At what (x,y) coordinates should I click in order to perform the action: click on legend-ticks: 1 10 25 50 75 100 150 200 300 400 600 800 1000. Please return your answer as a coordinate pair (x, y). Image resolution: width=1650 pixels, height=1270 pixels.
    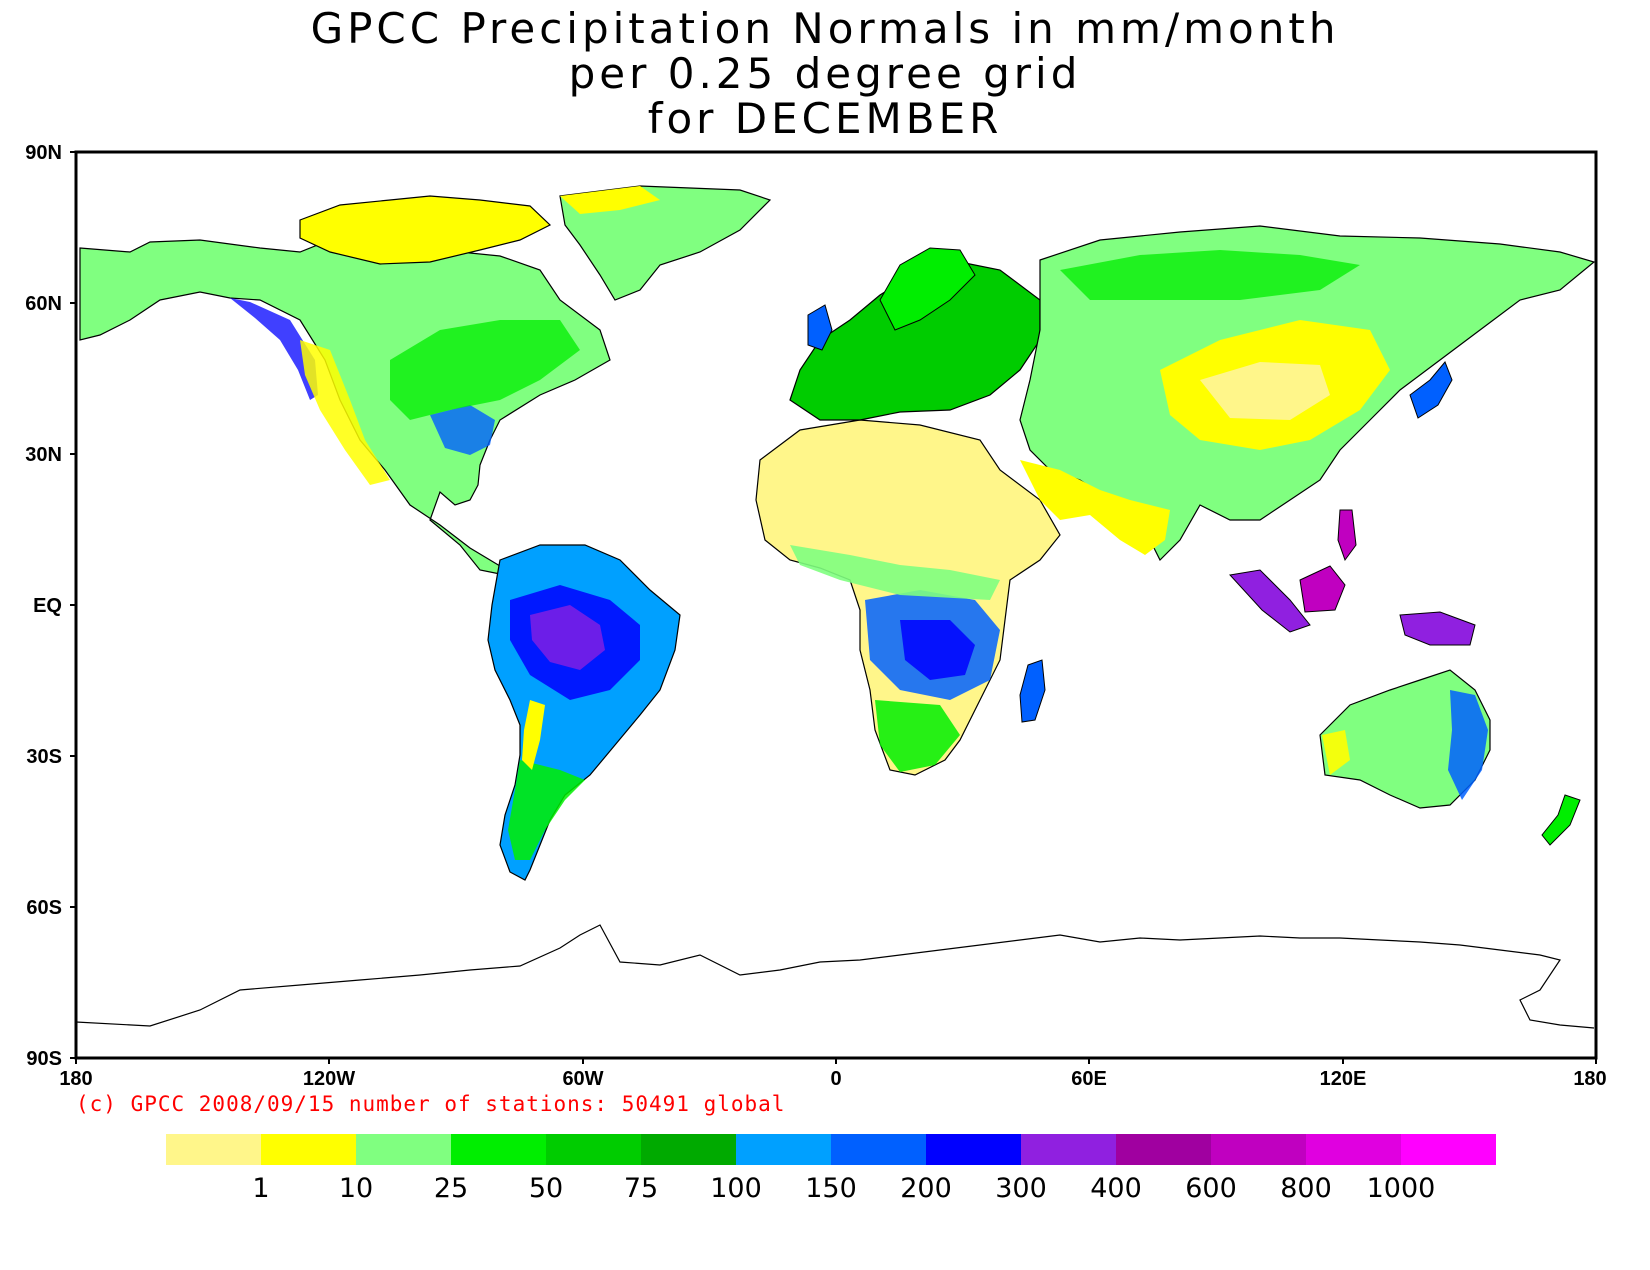
    Looking at the image, I should click on (831, 1185).